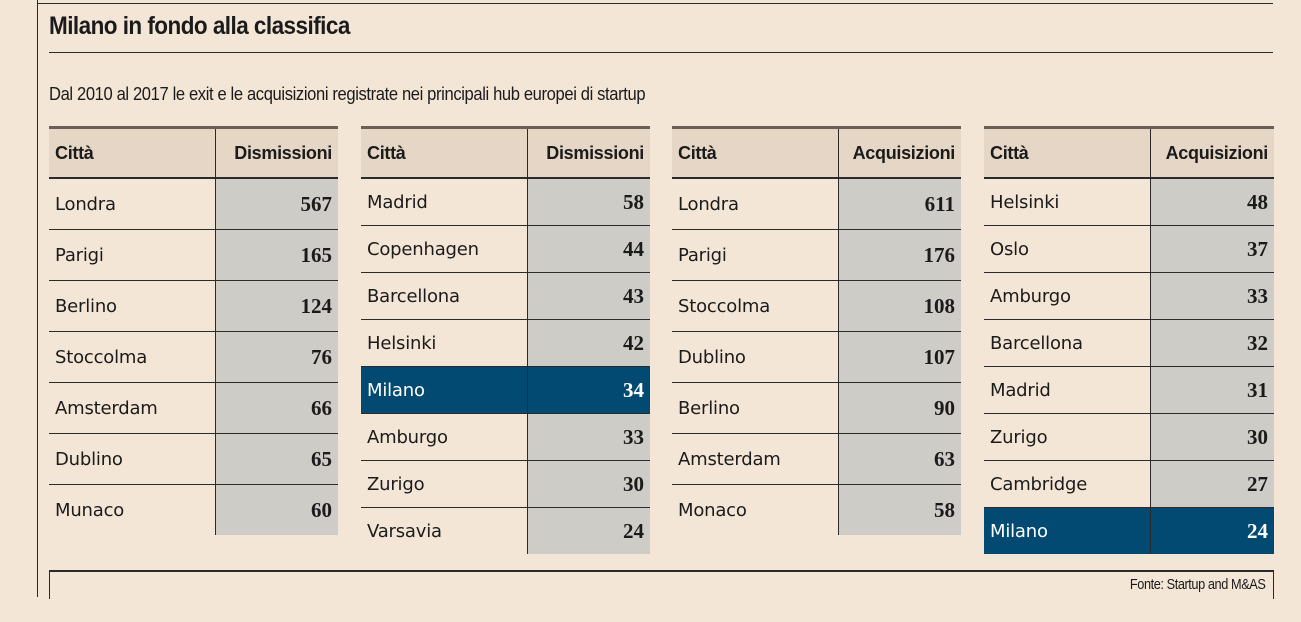 The image size is (1301, 622). What do you see at coordinates (199, 26) in the screenshot?
I see `chart-title: Milano in fondo alla classifica` at bounding box center [199, 26].